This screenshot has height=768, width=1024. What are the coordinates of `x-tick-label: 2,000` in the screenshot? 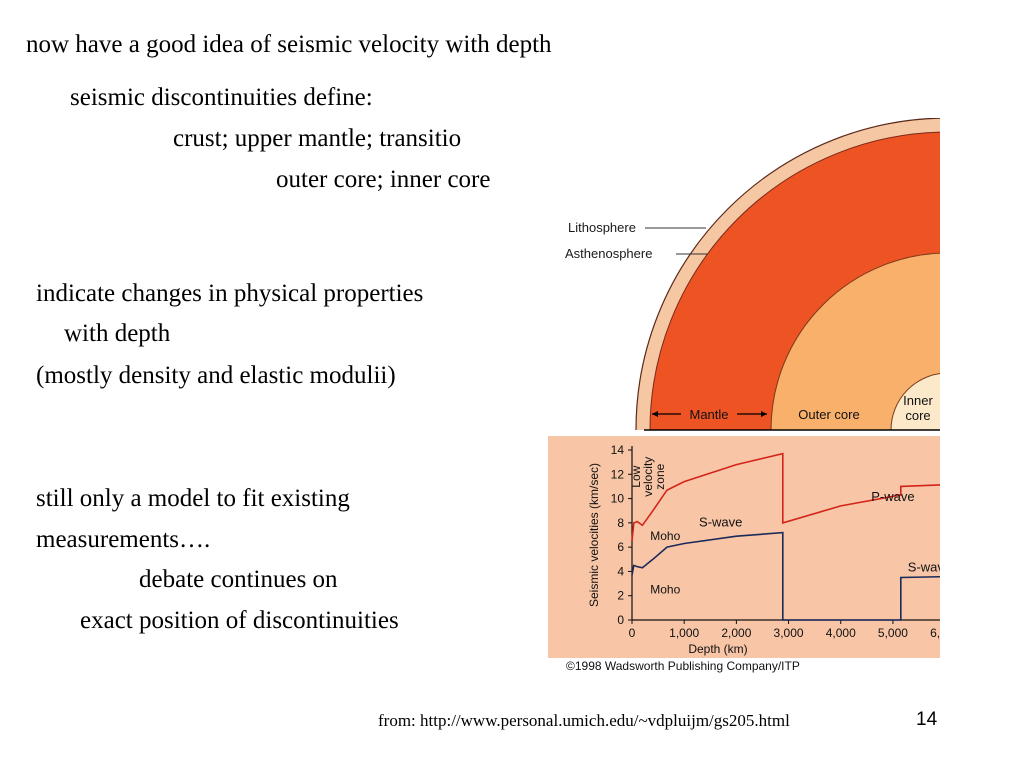 It's located at (736, 633).